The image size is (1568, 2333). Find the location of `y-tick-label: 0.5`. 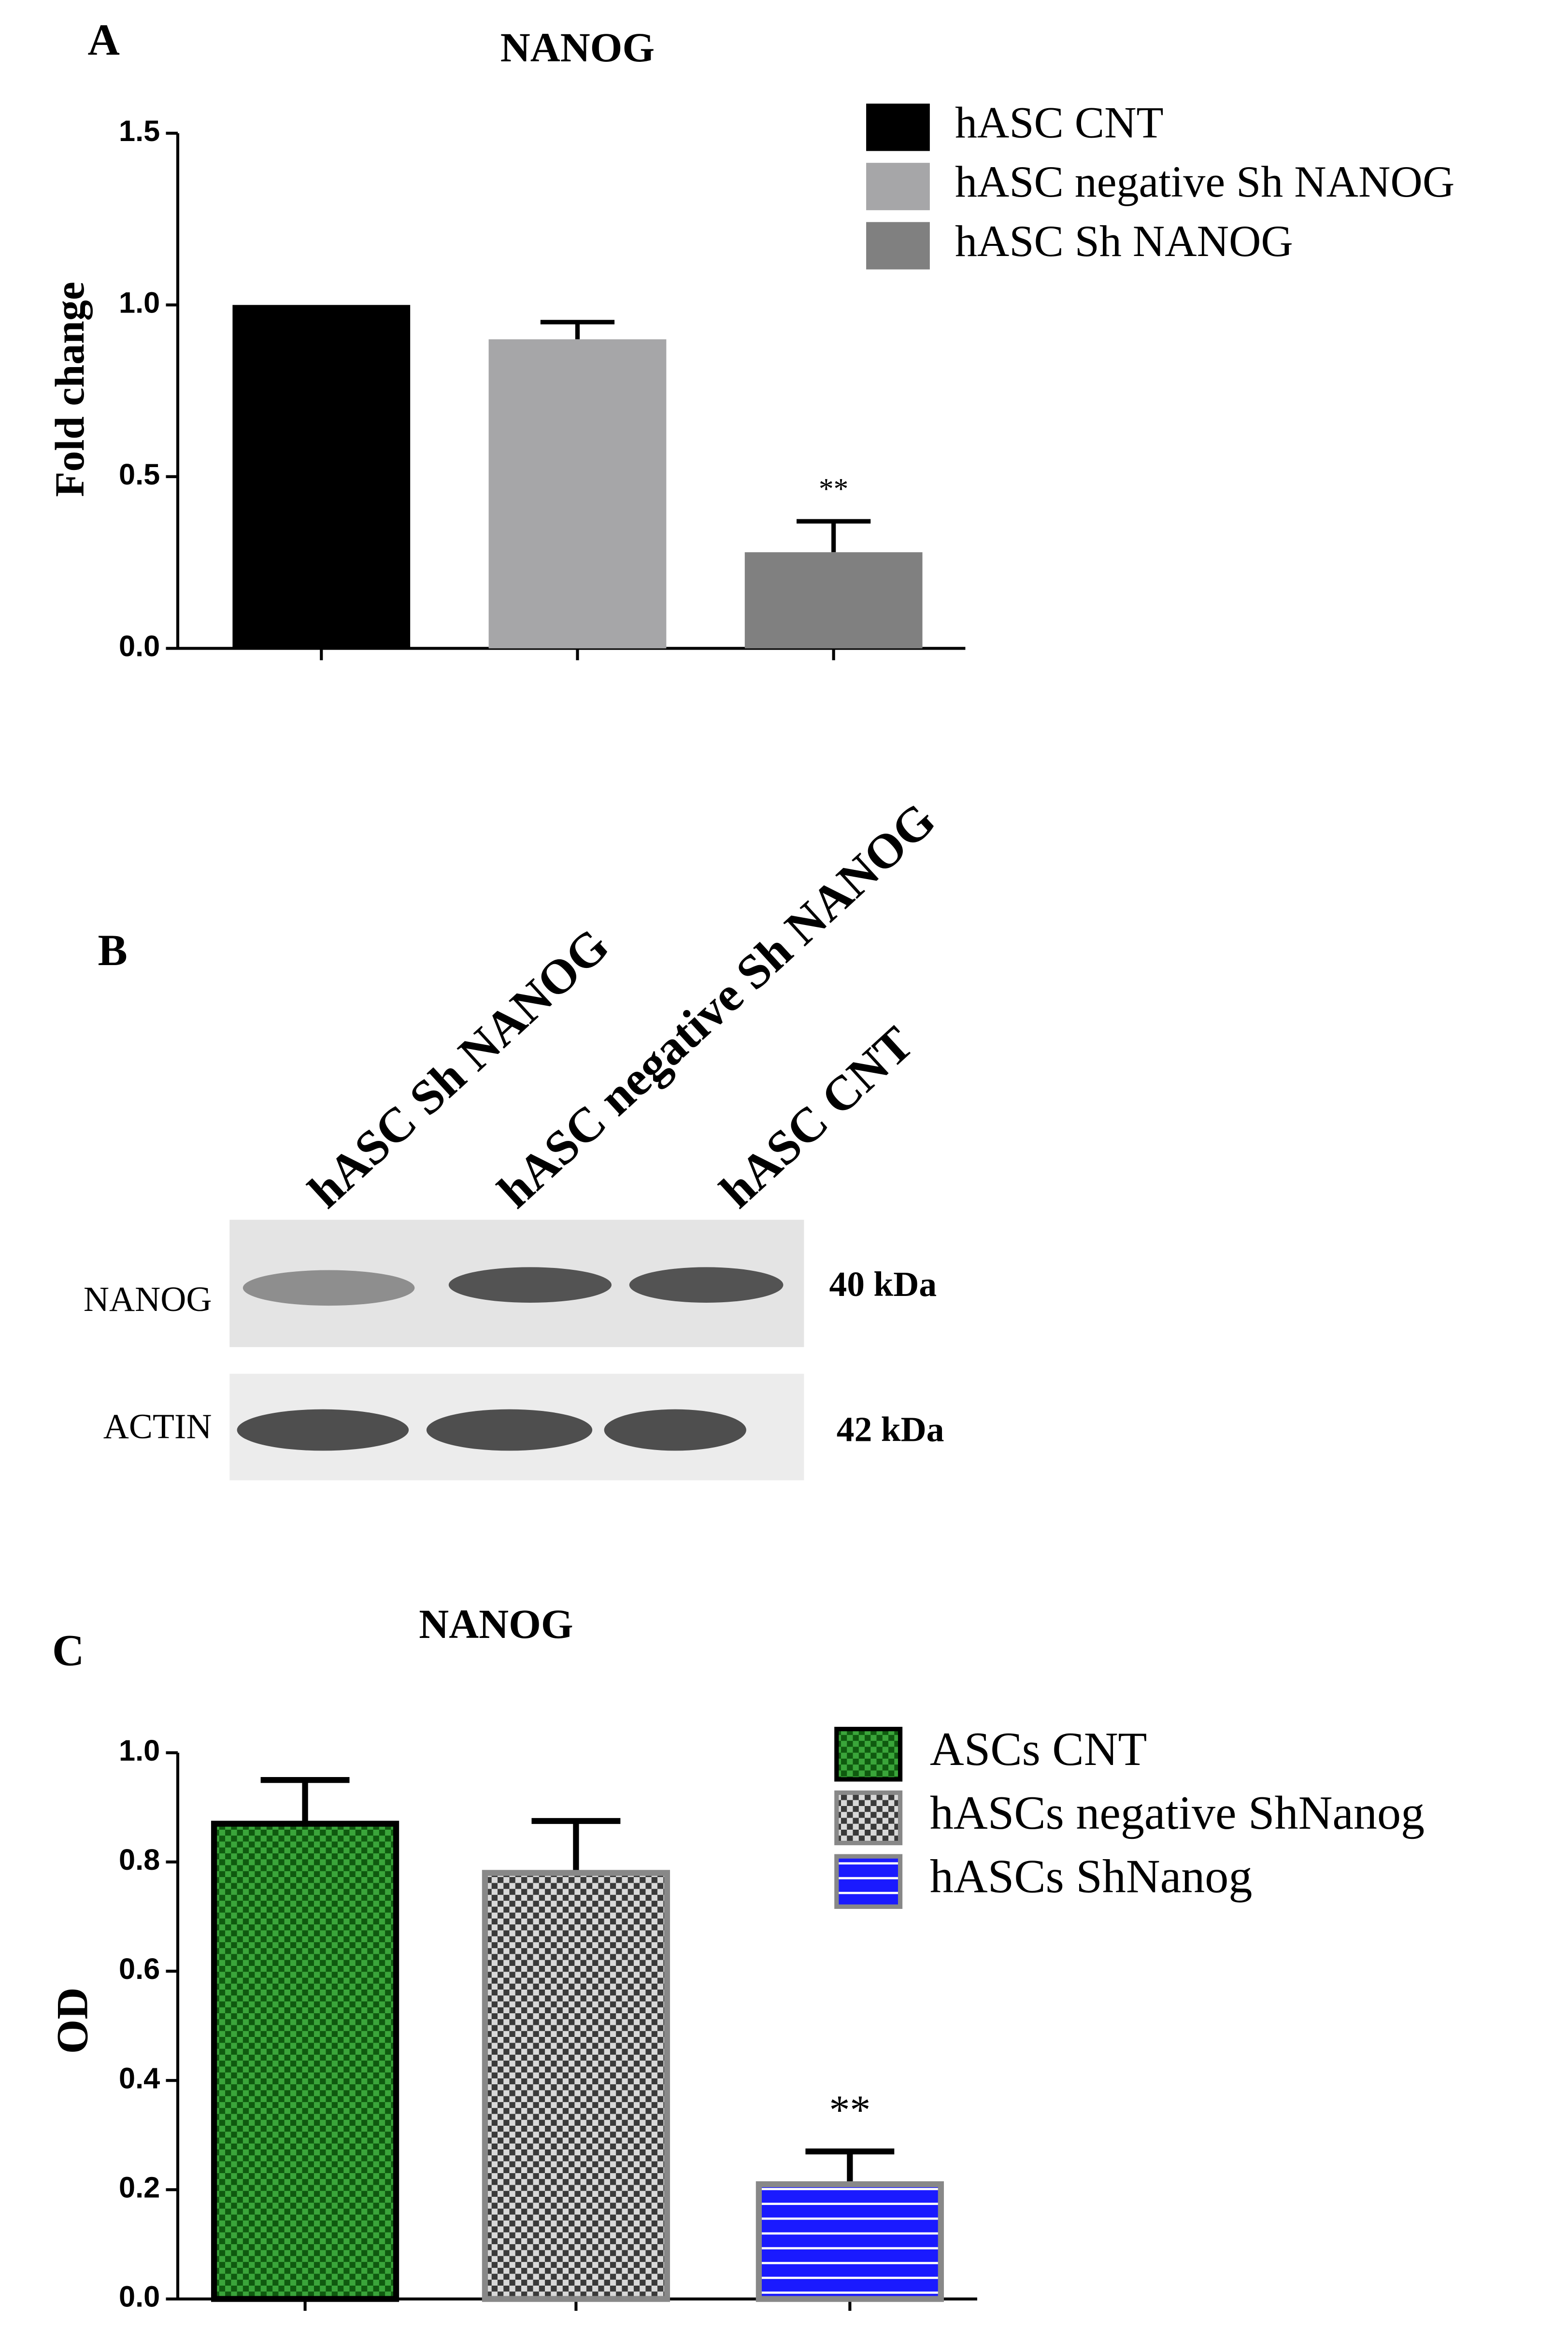

y-tick-label: 0.5 is located at coordinates (139, 474).